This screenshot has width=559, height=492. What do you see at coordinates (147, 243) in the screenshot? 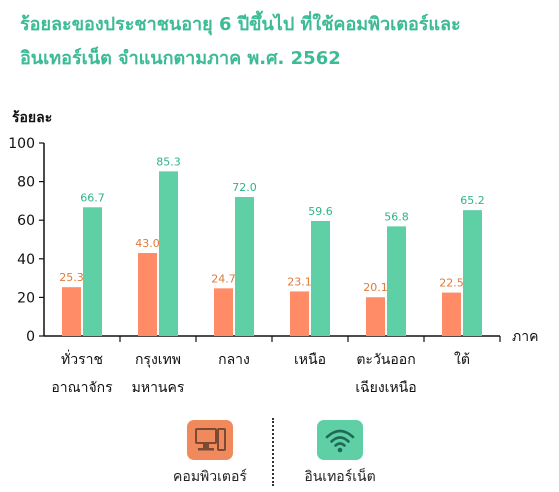
I see `data-label-computer: 43.0` at bounding box center [147, 243].